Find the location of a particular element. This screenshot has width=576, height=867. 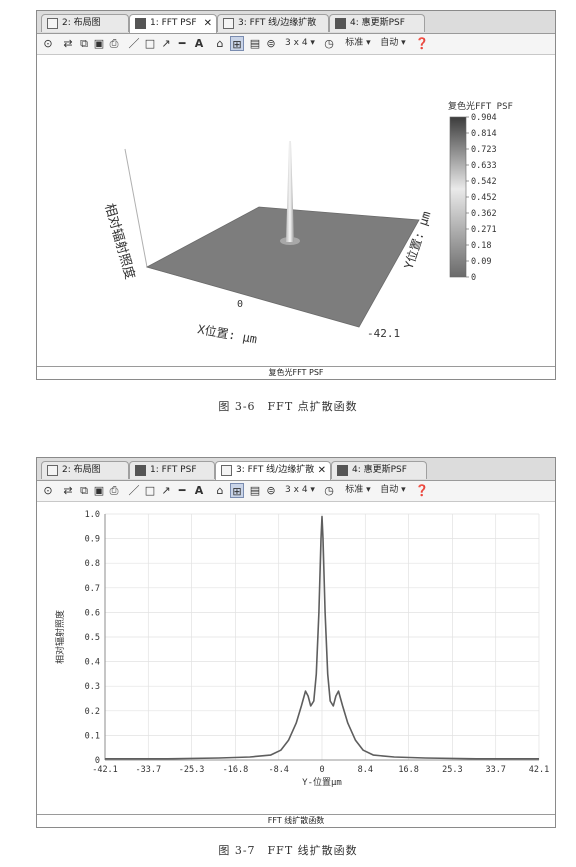

tab-label: 2: 布局图 is located at coordinates (81, 470).